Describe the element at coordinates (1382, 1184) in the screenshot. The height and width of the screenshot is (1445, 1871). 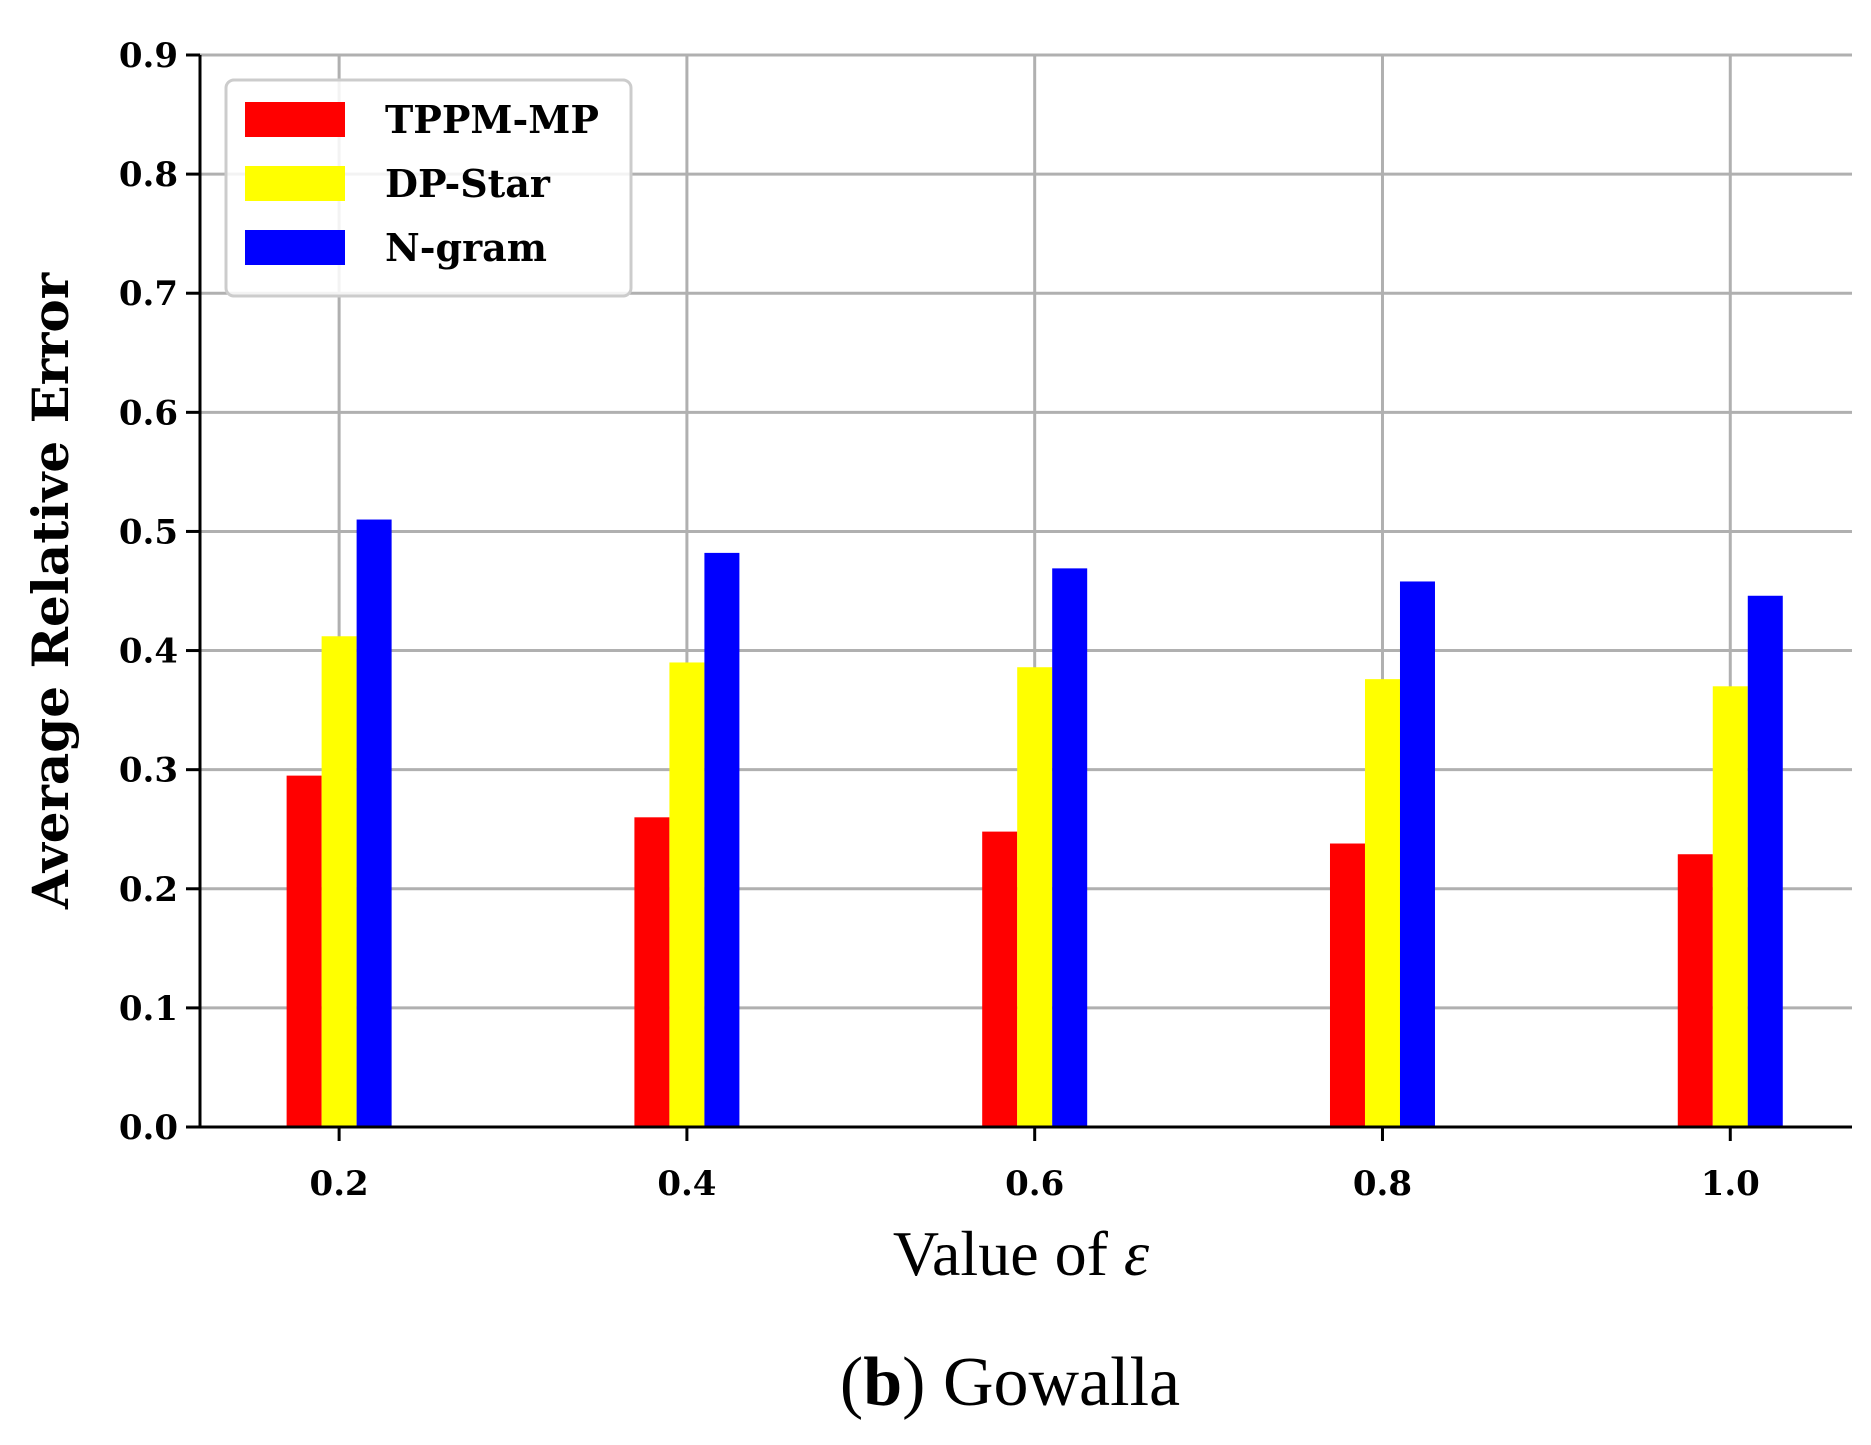
I see `x-tick-label: 0.8` at that location.